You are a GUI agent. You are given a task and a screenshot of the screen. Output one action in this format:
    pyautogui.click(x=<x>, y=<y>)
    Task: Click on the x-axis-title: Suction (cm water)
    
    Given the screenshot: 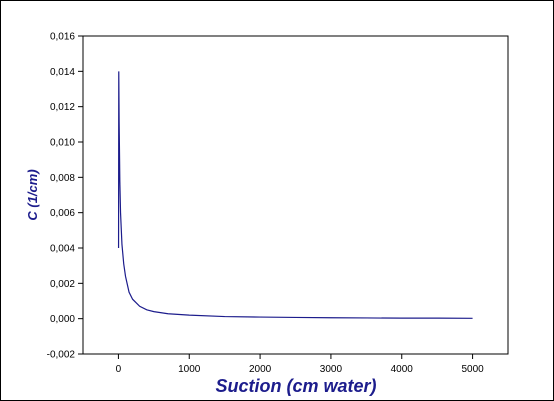 What is the action you would take?
    pyautogui.click(x=295, y=386)
    